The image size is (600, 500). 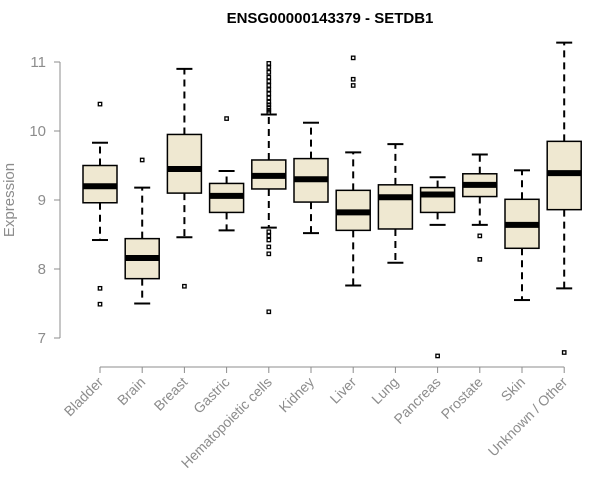 What do you see at coordinates (528, 417) in the screenshot?
I see `x-tick-label: Unknown / Other` at bounding box center [528, 417].